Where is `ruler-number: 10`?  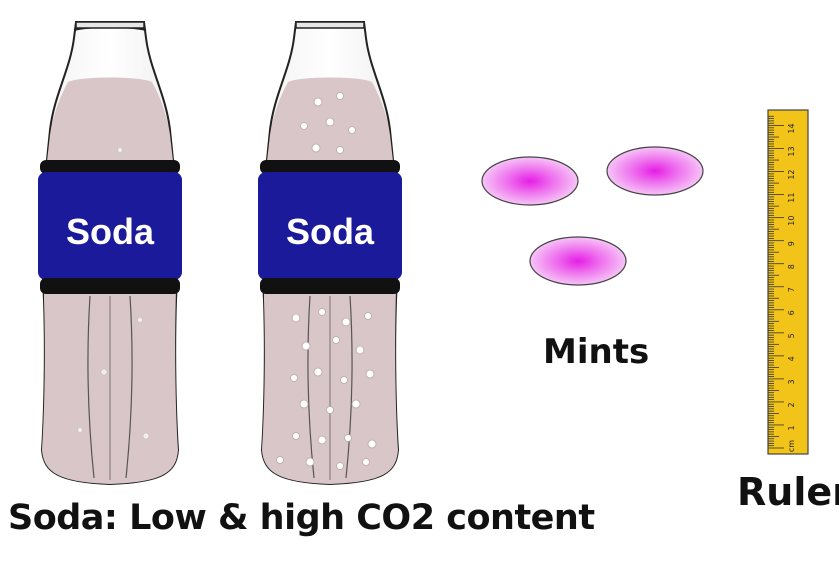
ruler-number: 10 is located at coordinates (791, 221).